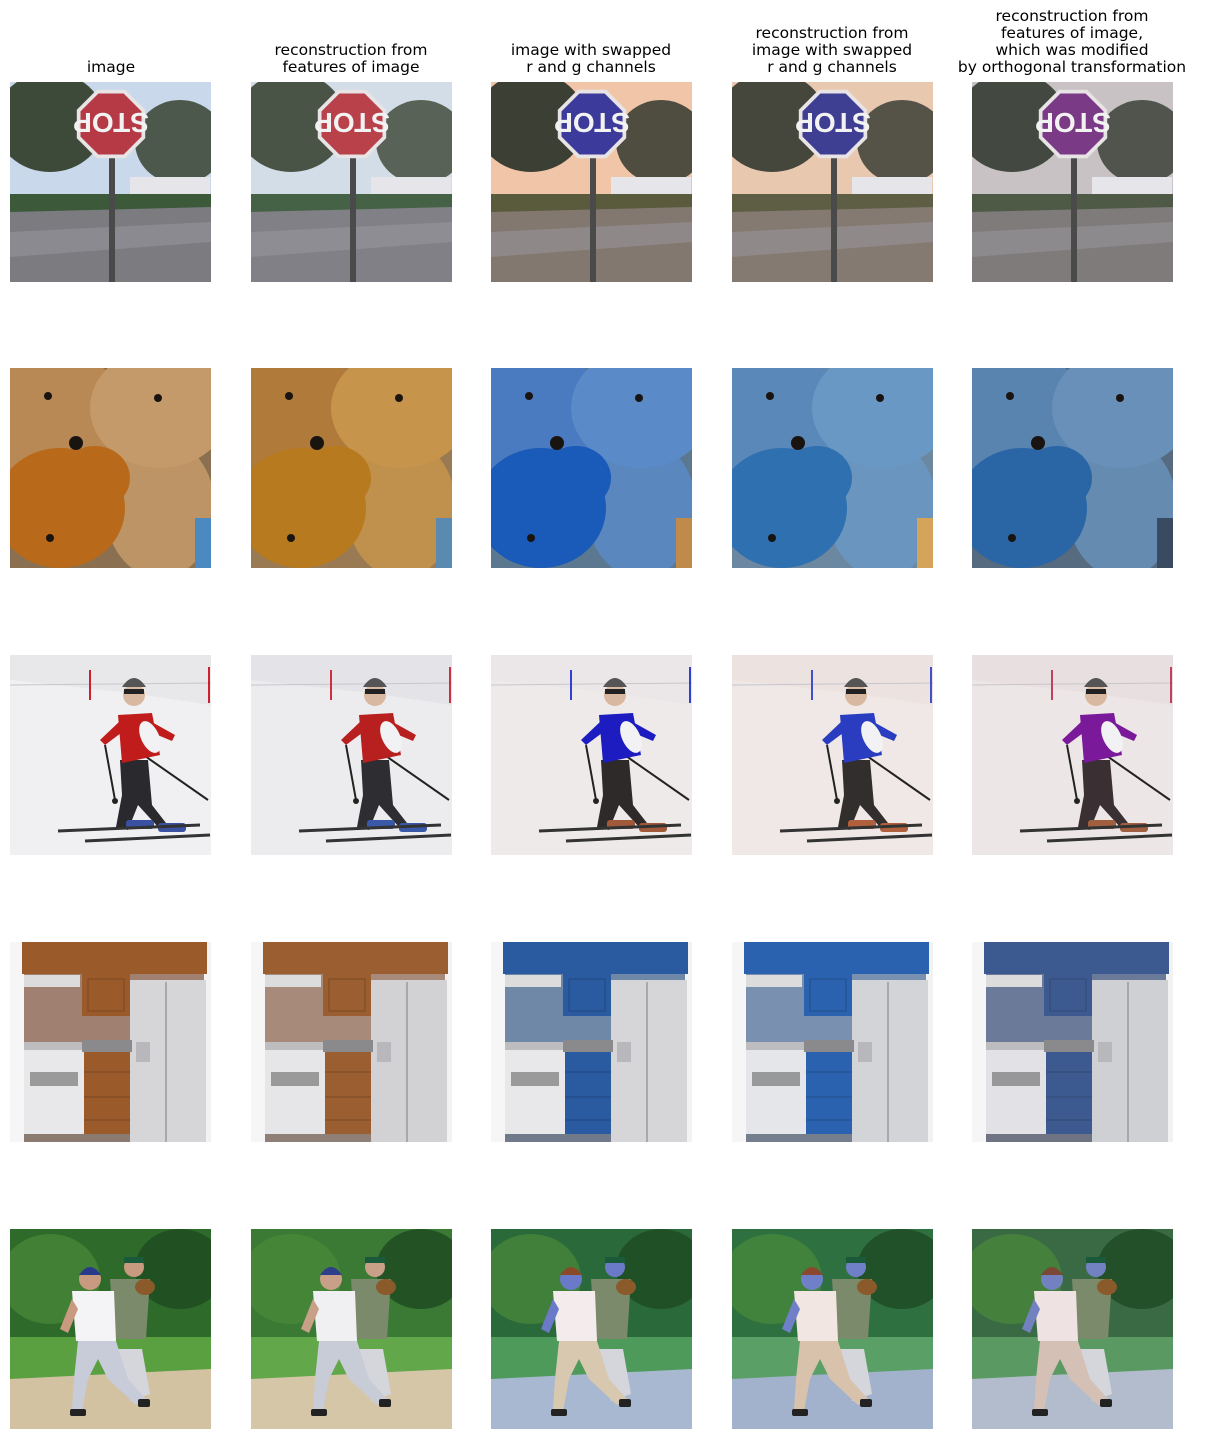 The height and width of the screenshot is (1439, 1205). I want to click on column-title-swapped-image: image with swapped r and g channels, so click(591, 58).